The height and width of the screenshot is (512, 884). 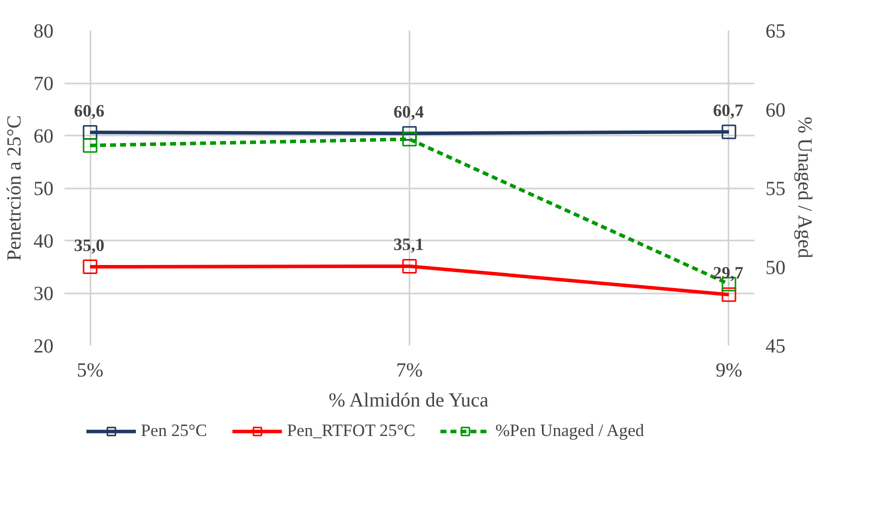 I want to click on x-tick-label: 5%, so click(x=90, y=371).